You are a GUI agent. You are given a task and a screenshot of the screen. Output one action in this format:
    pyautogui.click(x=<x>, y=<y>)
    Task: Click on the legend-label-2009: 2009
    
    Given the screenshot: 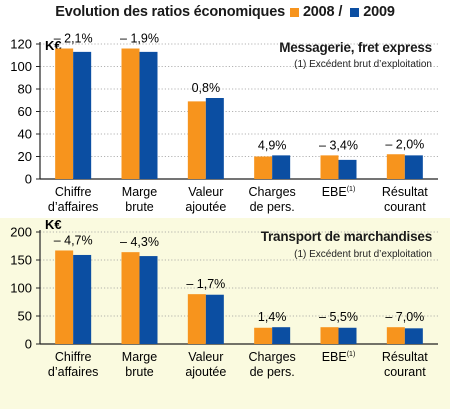 What is the action you would take?
    pyautogui.click(x=379, y=12)
    